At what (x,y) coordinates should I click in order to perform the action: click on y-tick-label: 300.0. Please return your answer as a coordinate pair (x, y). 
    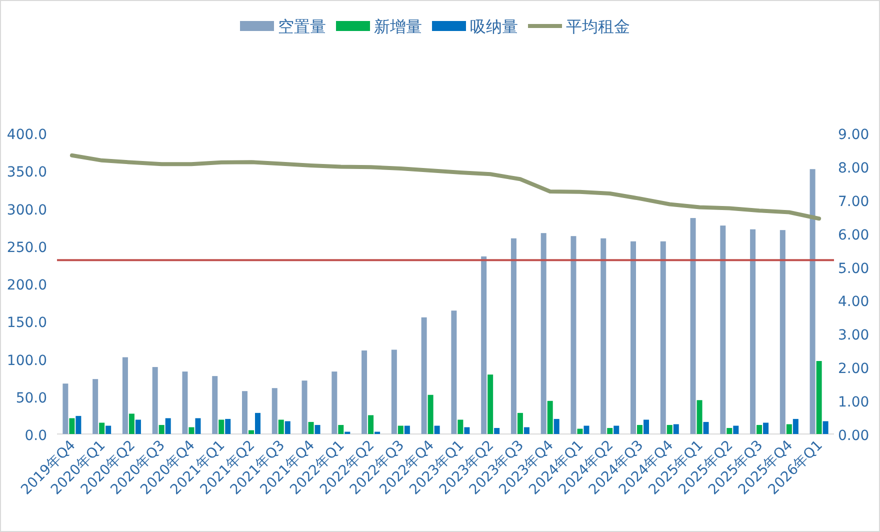
    Looking at the image, I should click on (26, 210).